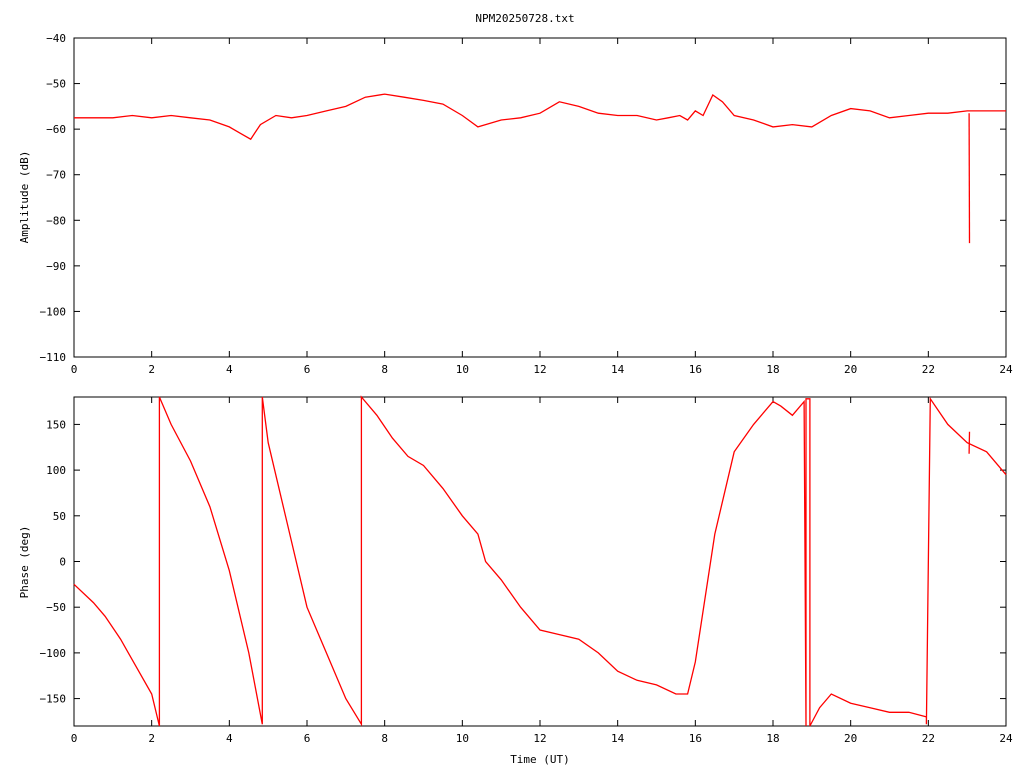  I want to click on y-tick-label: −60, so click(56, 129).